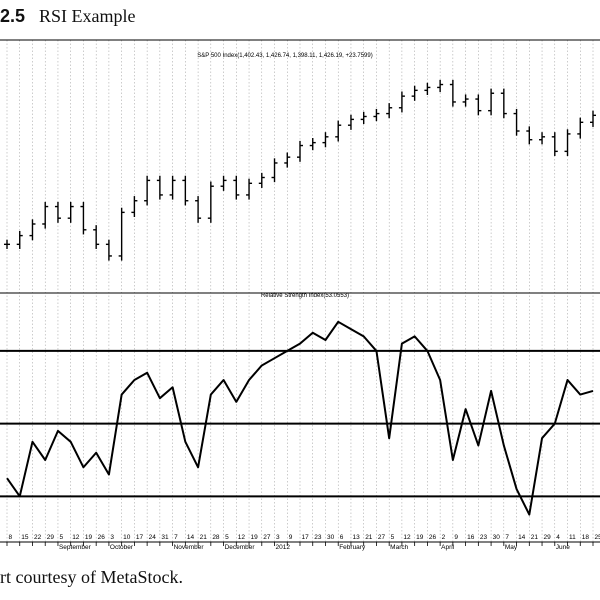 The image size is (600, 600). Describe the element at coordinates (511, 547) in the screenshot. I see `x-month-label: May` at that location.